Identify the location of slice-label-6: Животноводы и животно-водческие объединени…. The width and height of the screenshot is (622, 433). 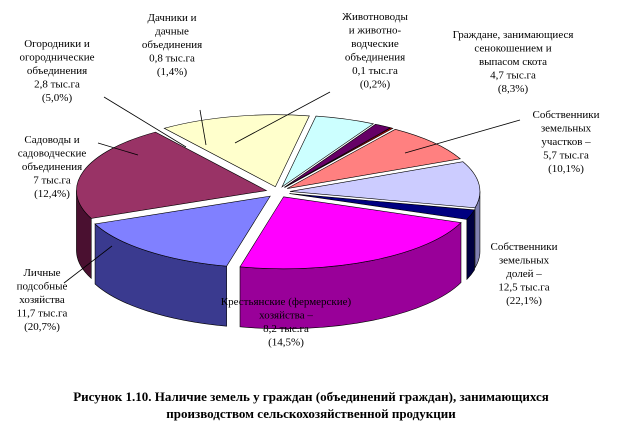
(375, 51).